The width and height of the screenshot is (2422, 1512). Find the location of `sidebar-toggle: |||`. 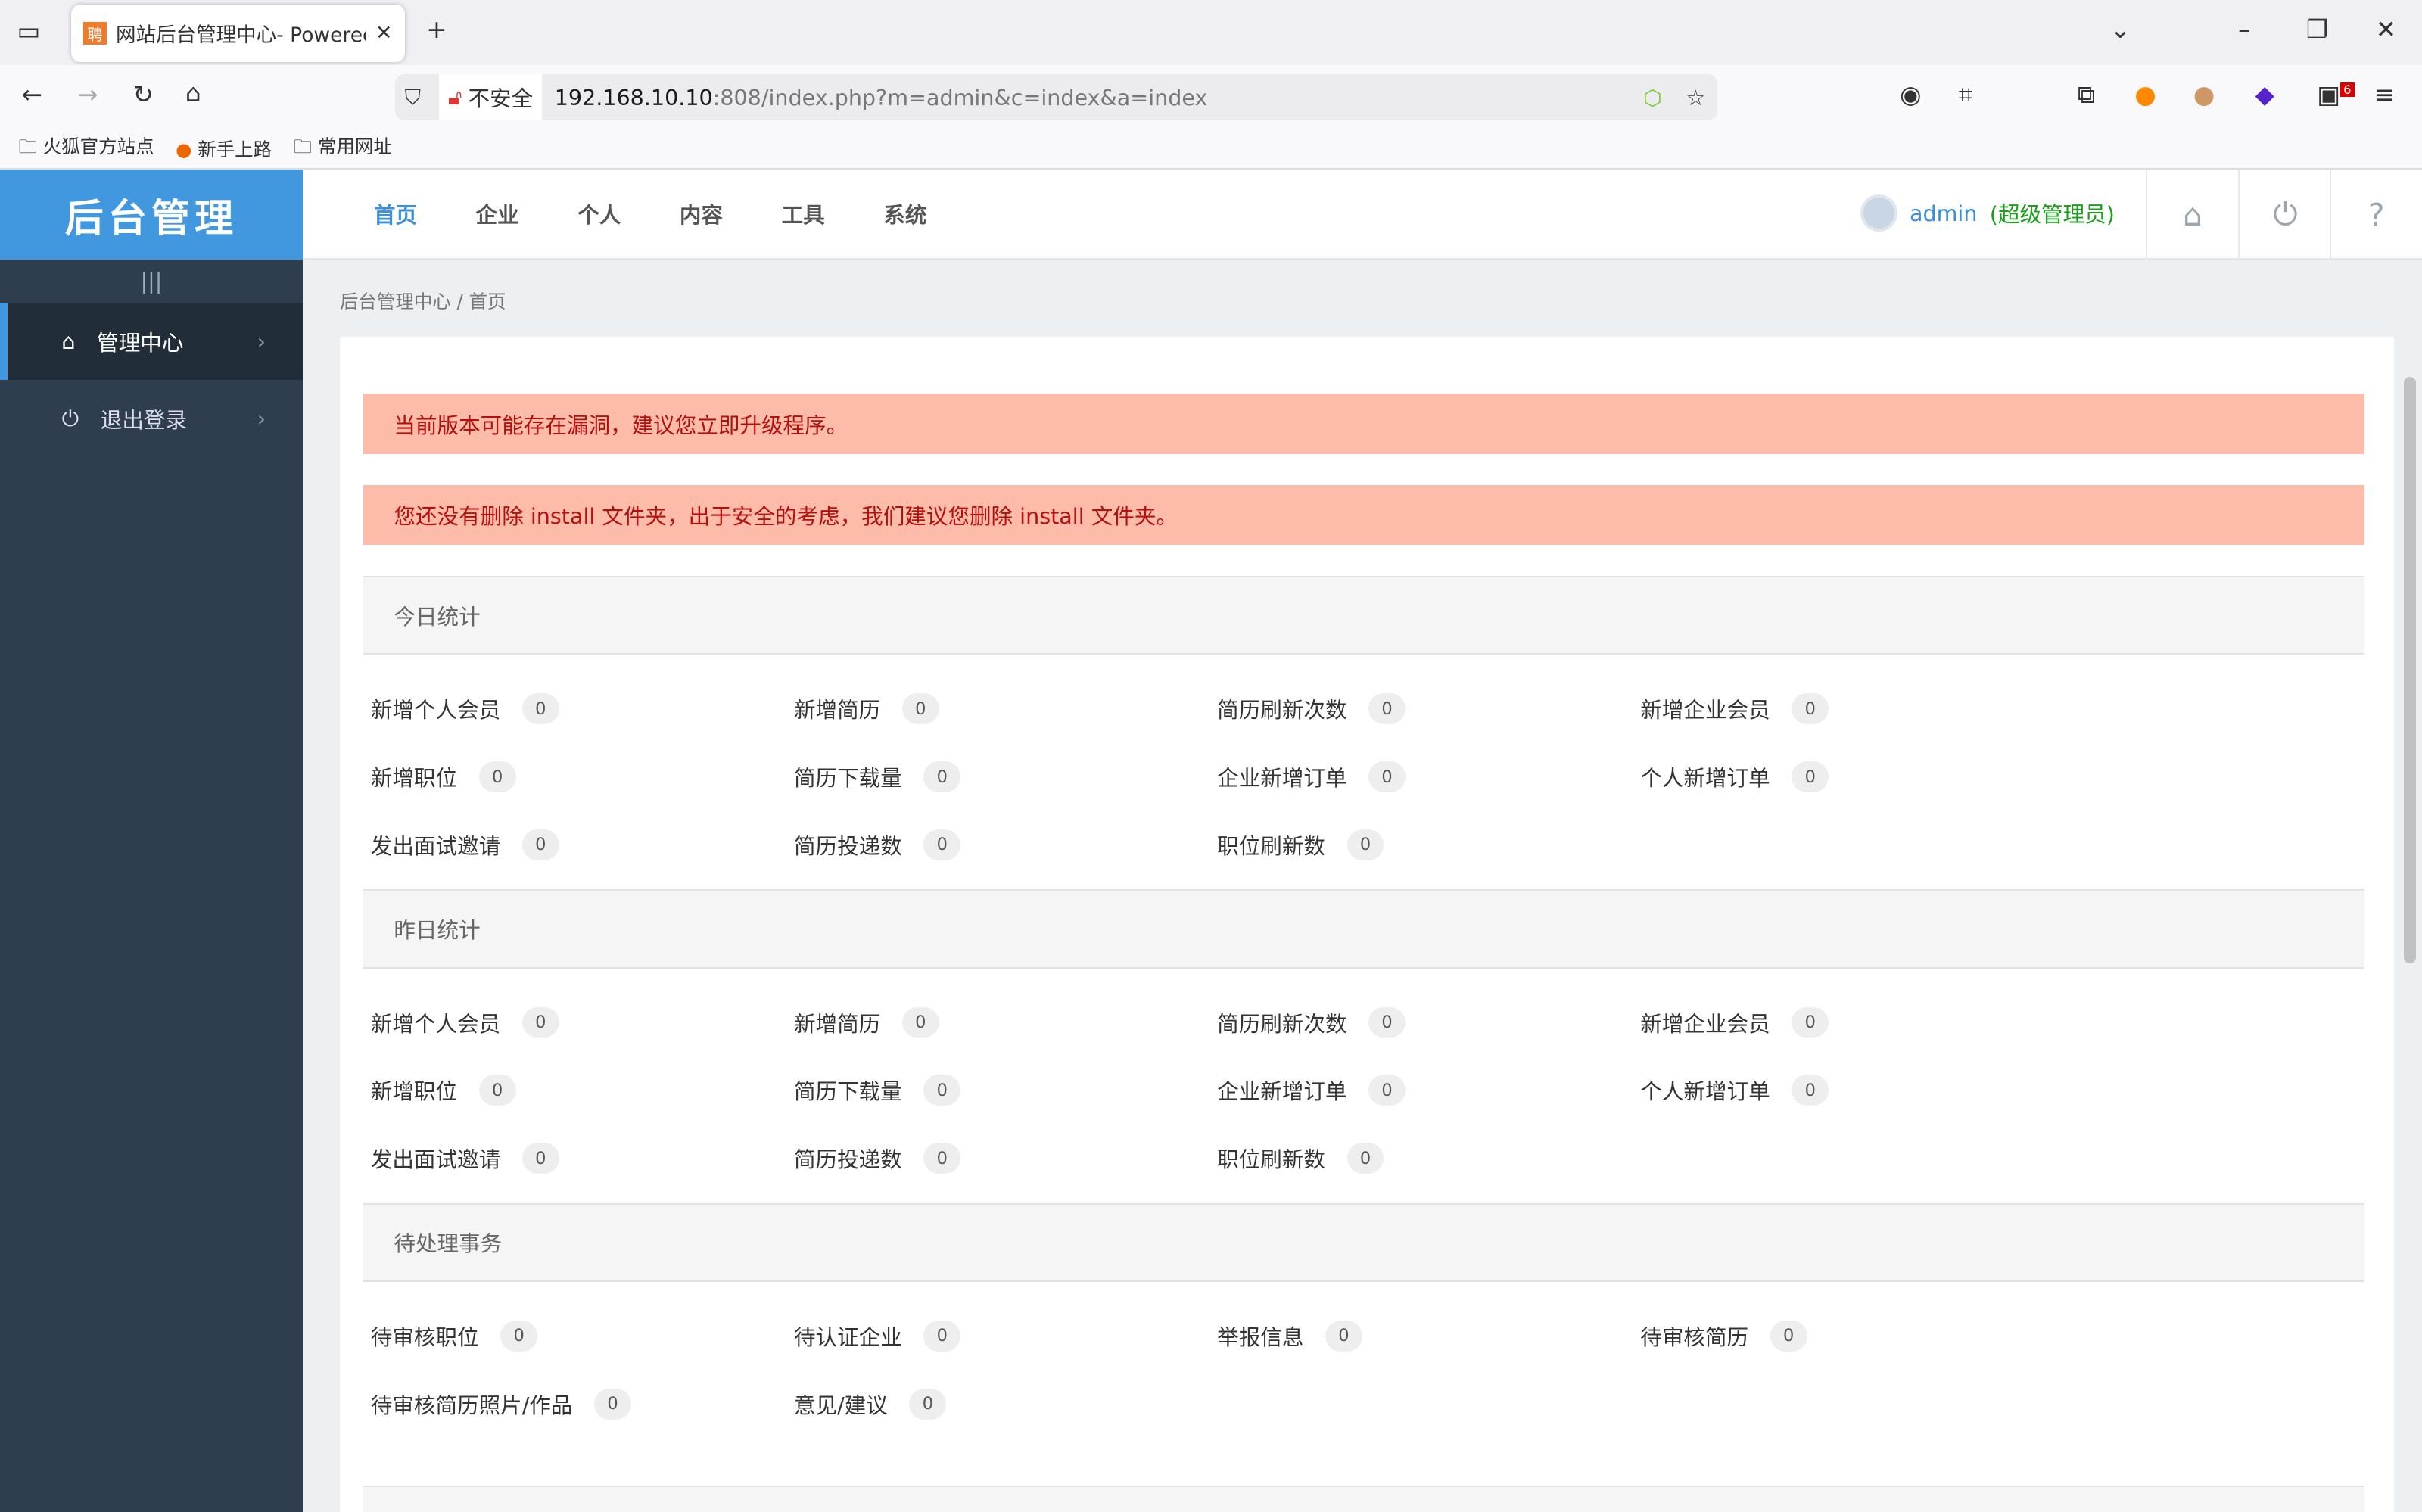

sidebar-toggle: ||| is located at coordinates (152, 281).